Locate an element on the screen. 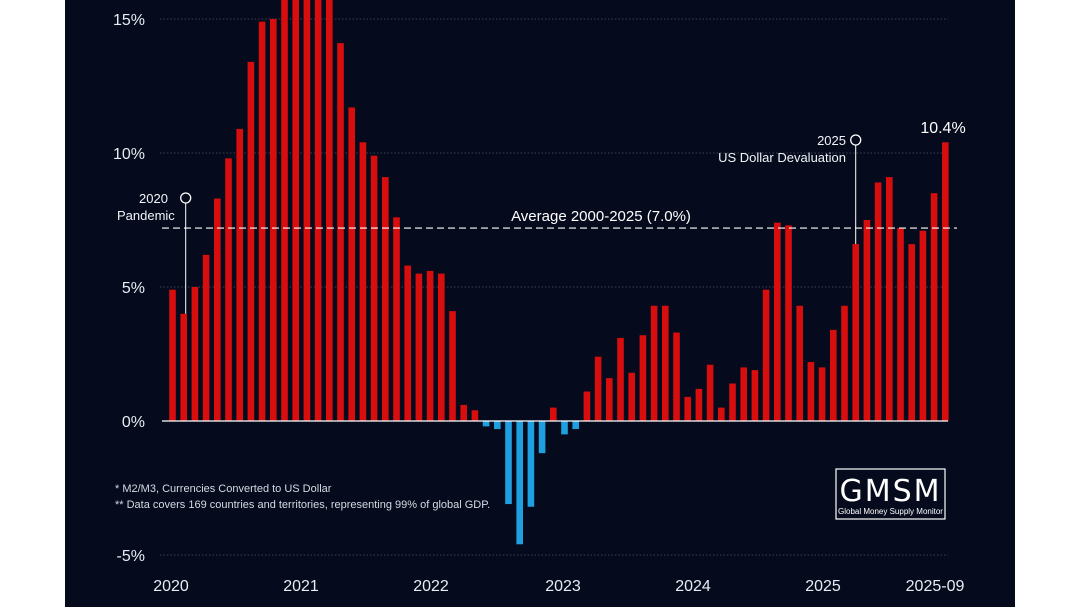 The height and width of the screenshot is (607, 1080). pandemic-annotation-year: 2020 is located at coordinates (153, 198).